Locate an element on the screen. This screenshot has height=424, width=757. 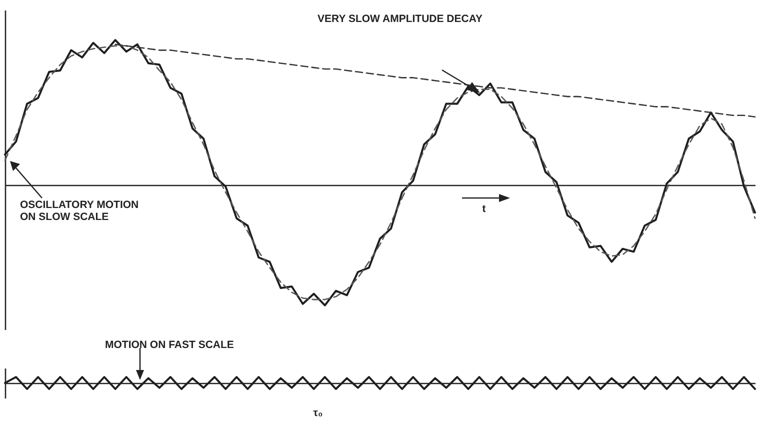
text: τ₀ is located at coordinates (318, 413).